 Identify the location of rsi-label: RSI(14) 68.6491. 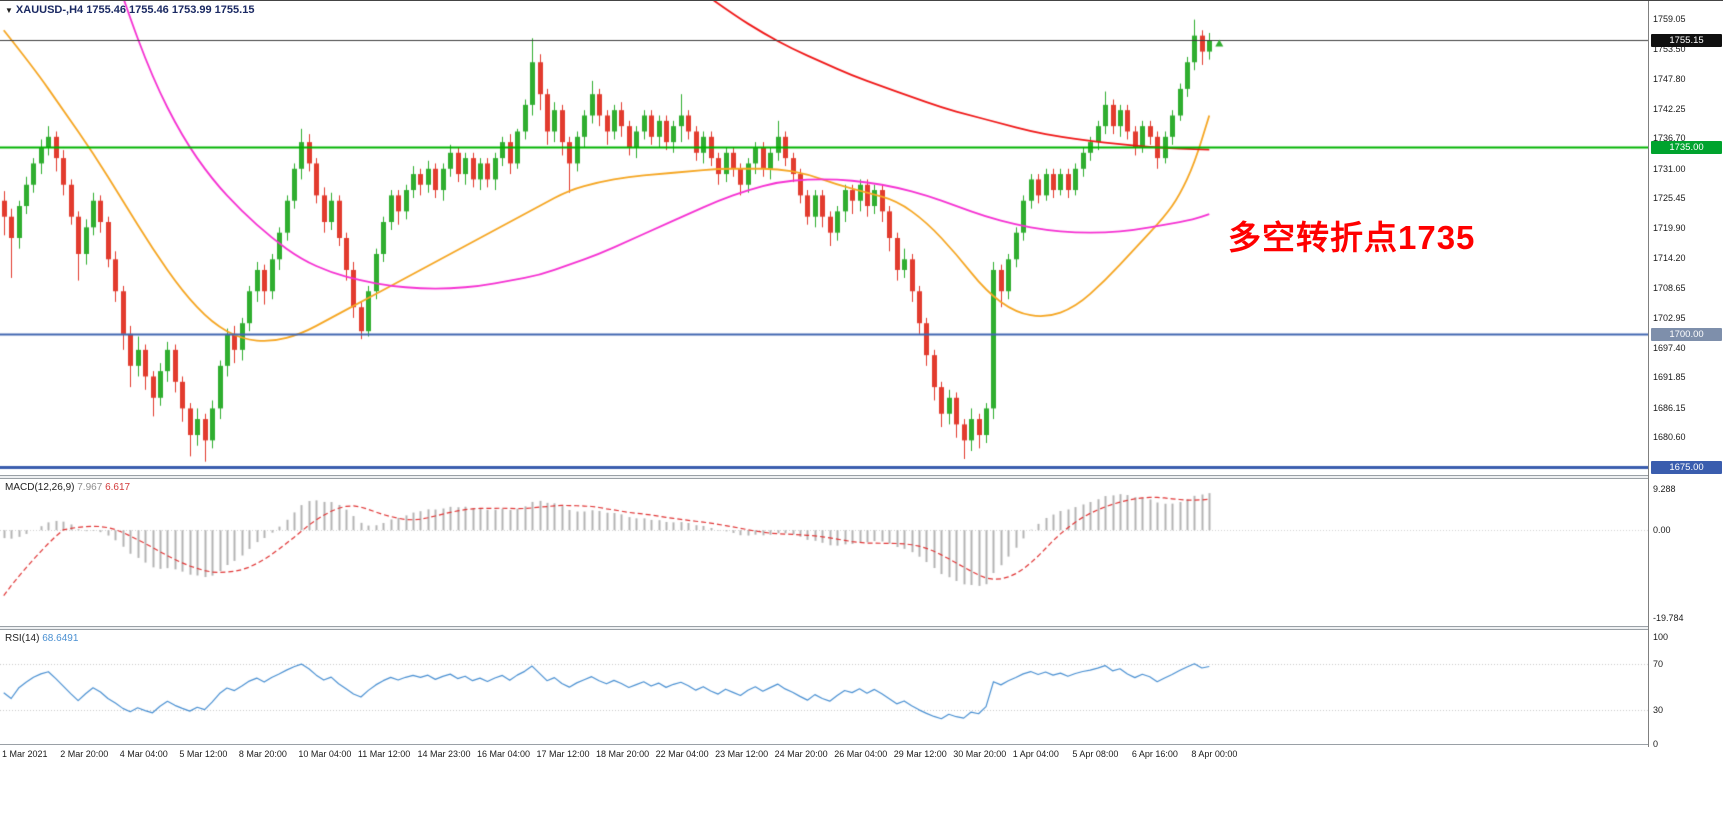
(41, 638).